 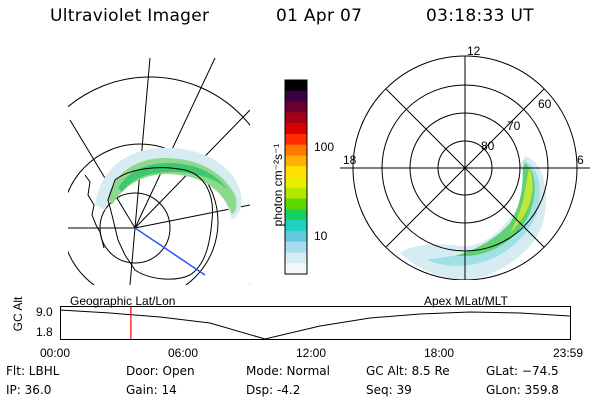 I want to click on ytick-1-8: 1.8, so click(x=44, y=332).